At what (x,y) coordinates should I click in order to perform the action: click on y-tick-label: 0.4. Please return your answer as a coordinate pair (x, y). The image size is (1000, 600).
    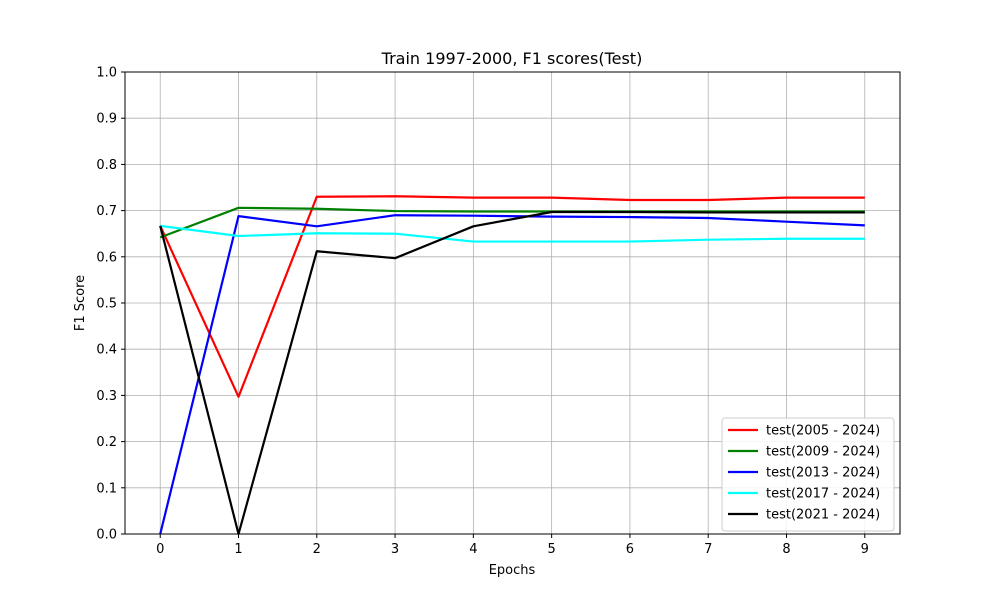
    Looking at the image, I should click on (106, 350).